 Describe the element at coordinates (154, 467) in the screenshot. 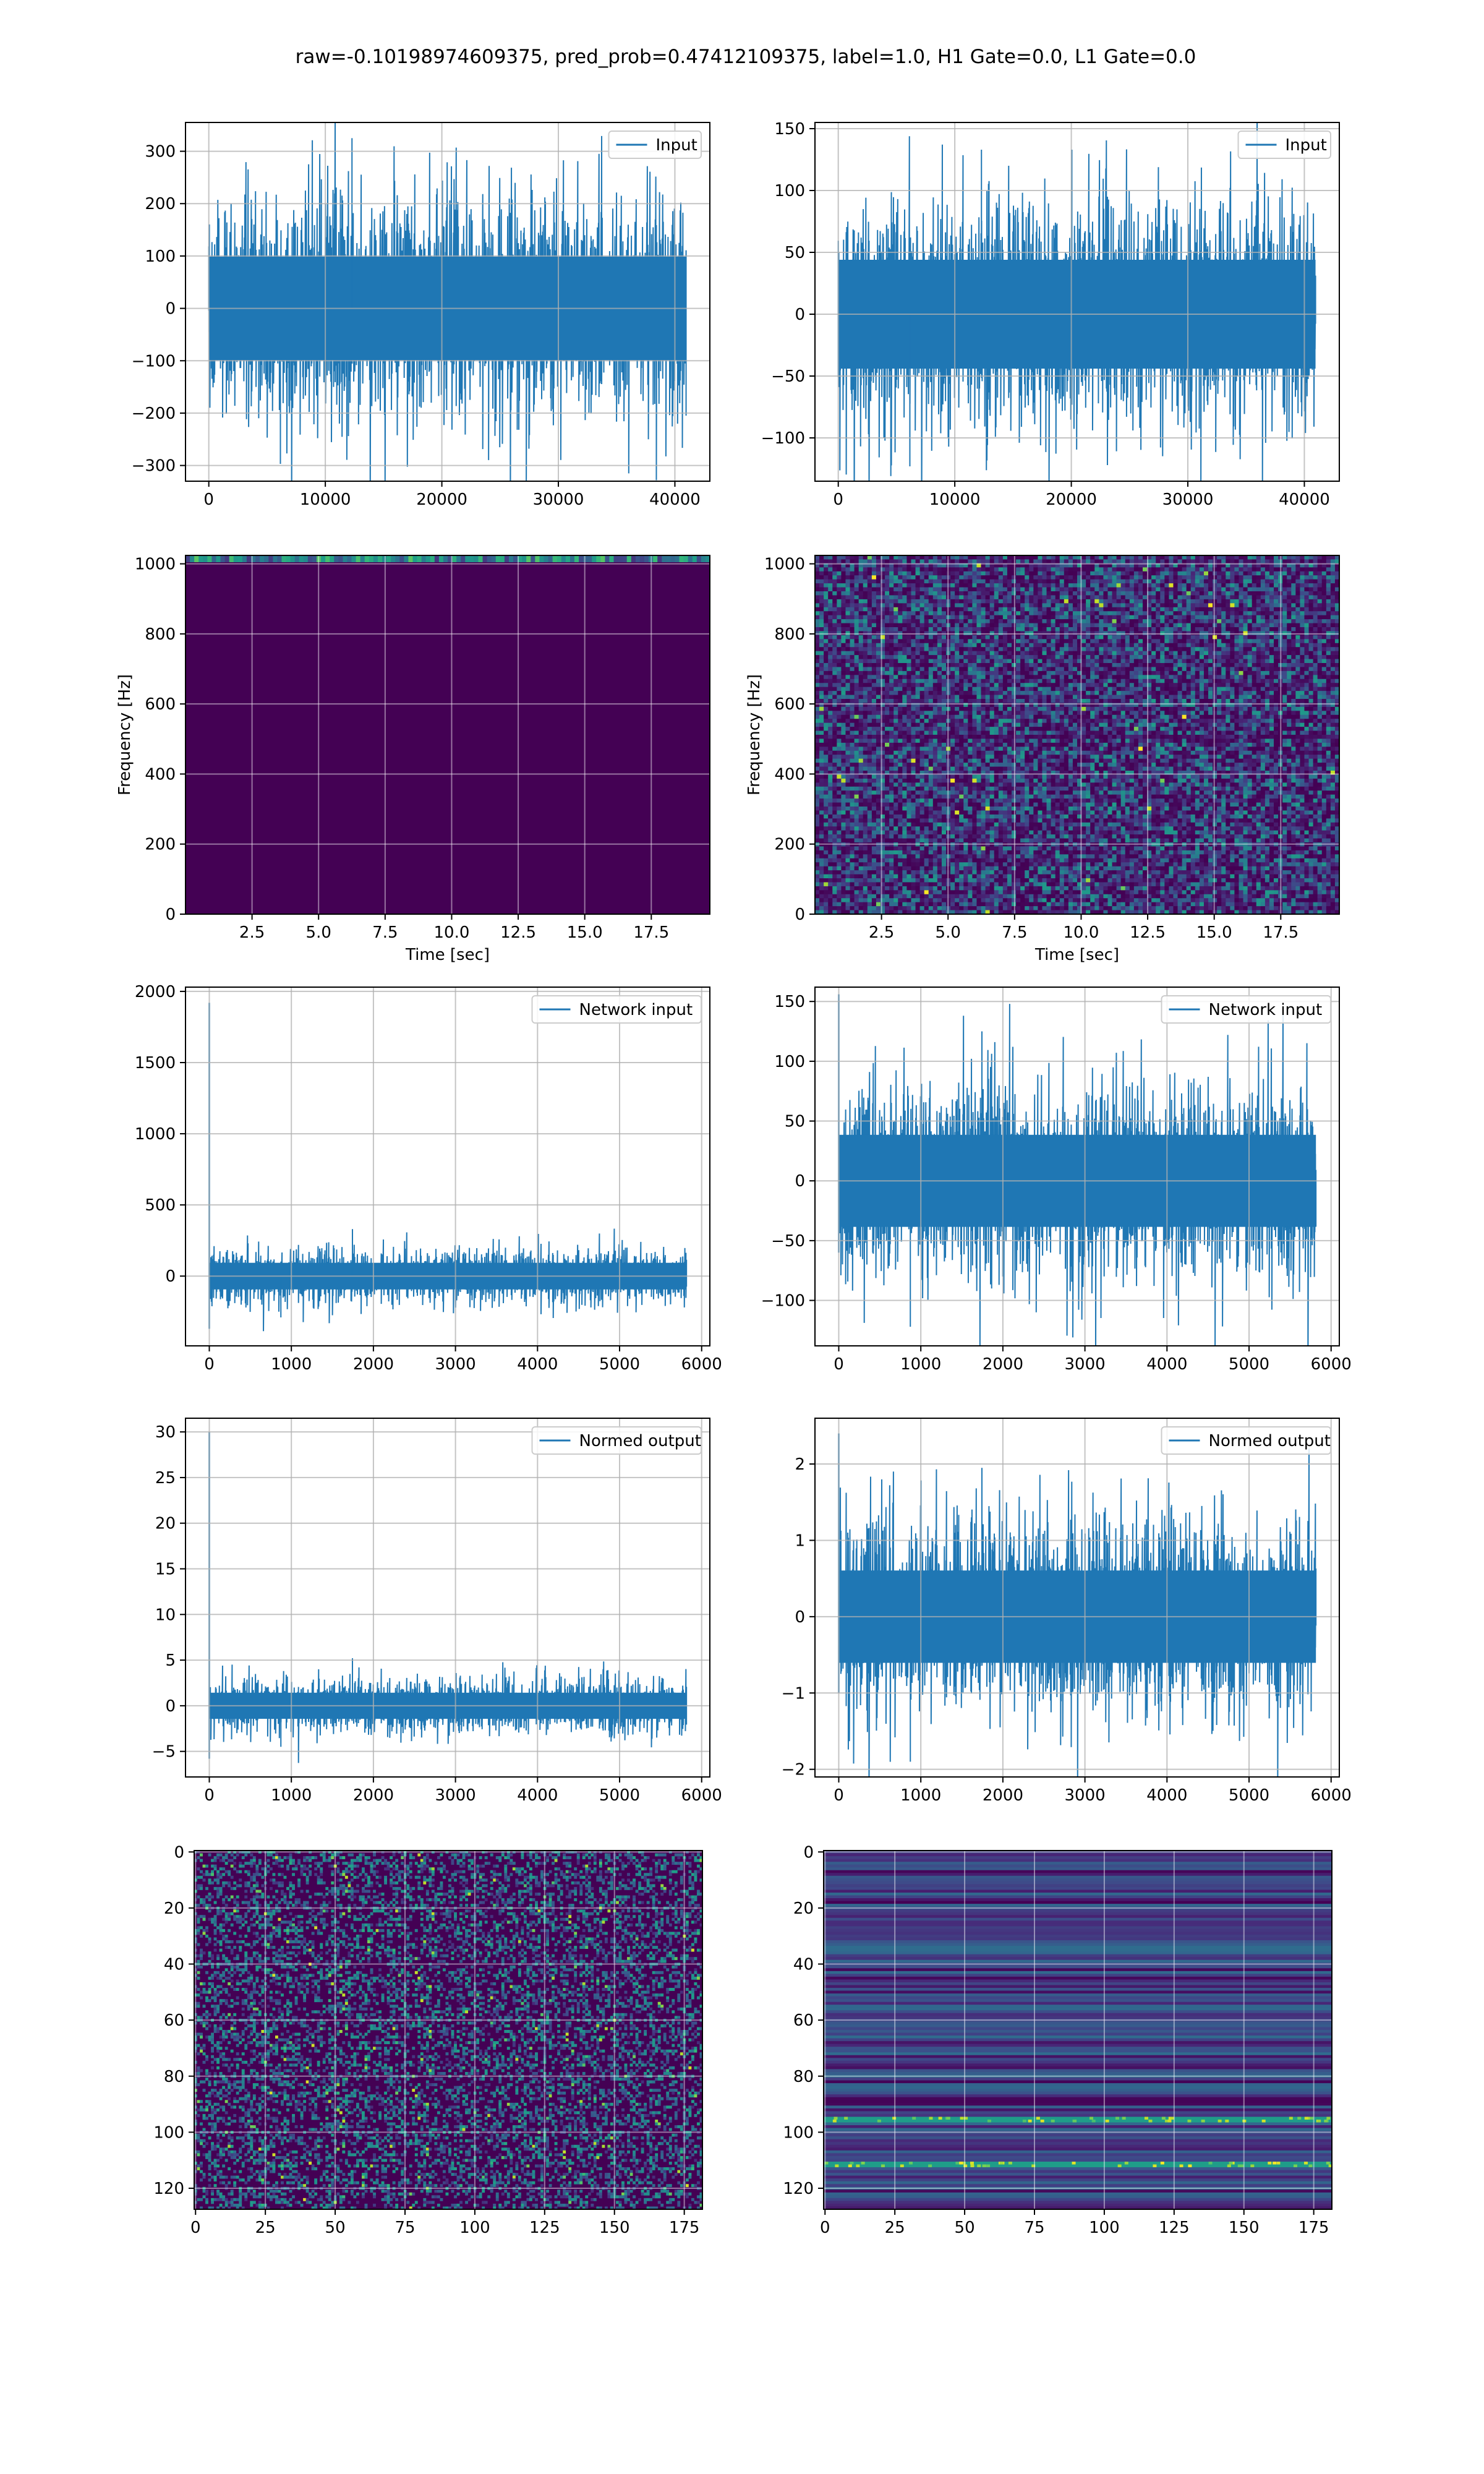

I see `y-tick-label: −300` at that location.